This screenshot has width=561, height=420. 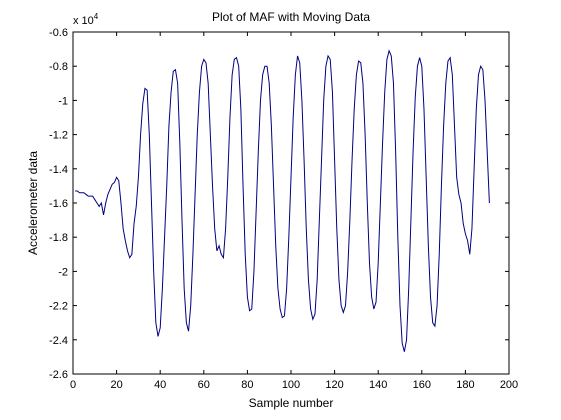 I want to click on x-tick-label: 60, so click(x=204, y=385).